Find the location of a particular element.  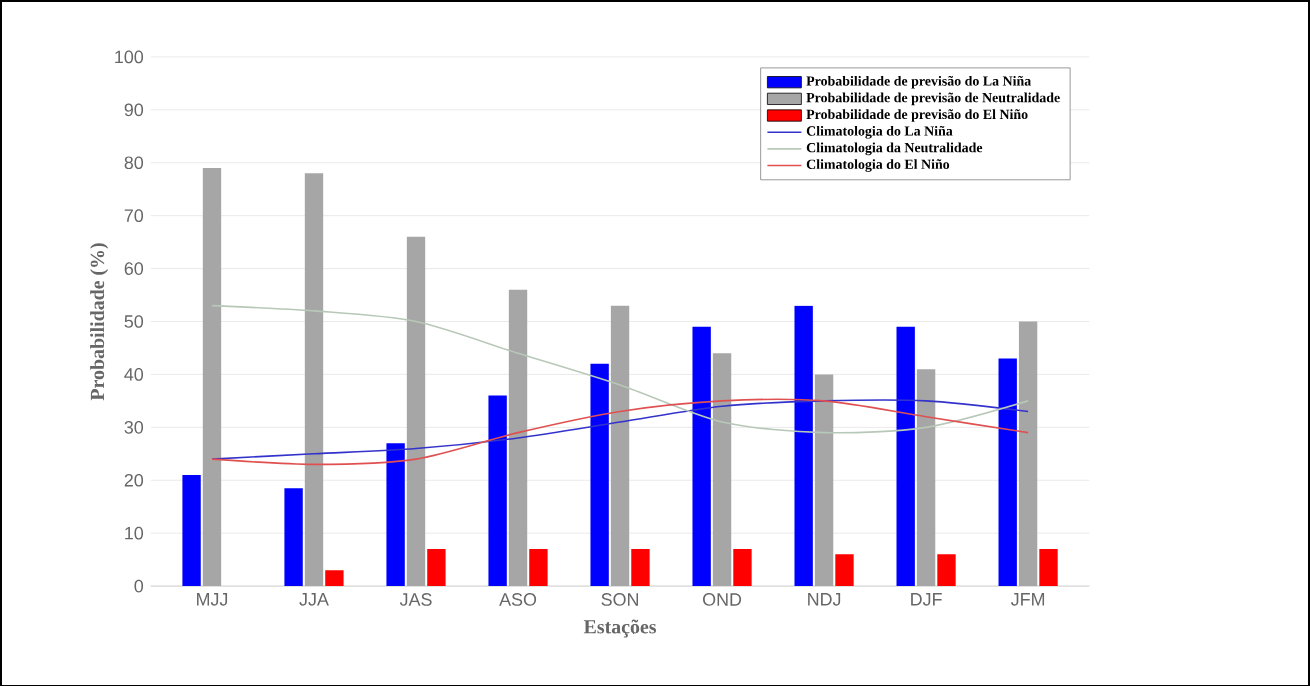

y-tick-label: 30 is located at coordinates (134, 427).